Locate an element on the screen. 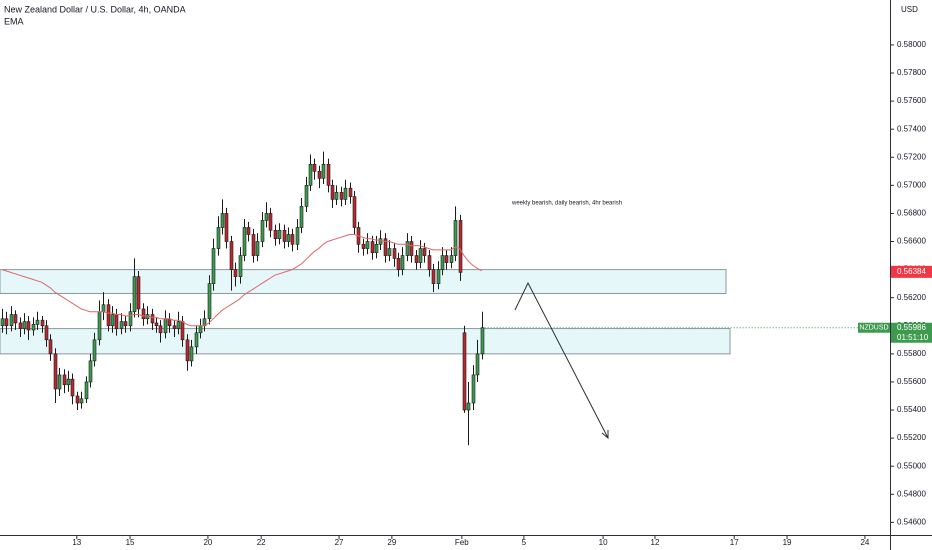  y-tick-label: 0.55200 is located at coordinates (911, 437).